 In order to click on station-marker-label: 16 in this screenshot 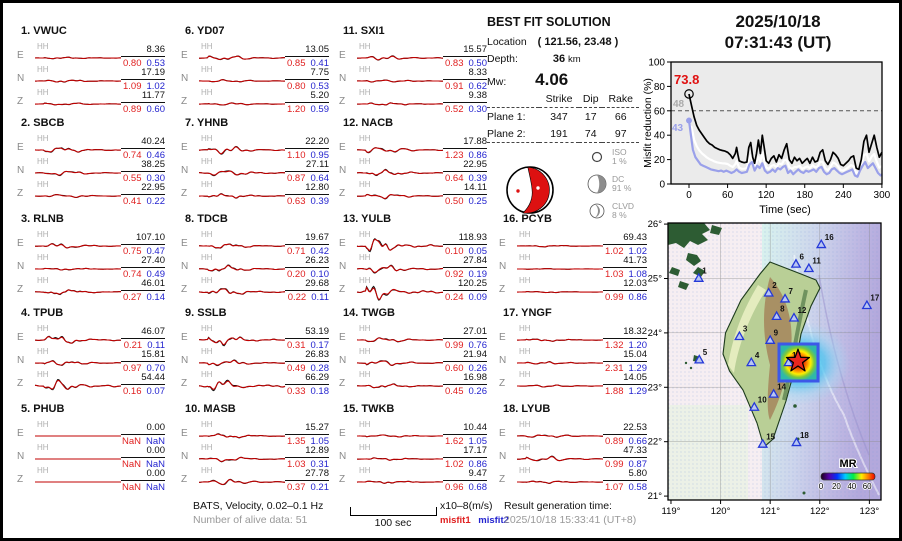, I will do `click(829, 237)`.